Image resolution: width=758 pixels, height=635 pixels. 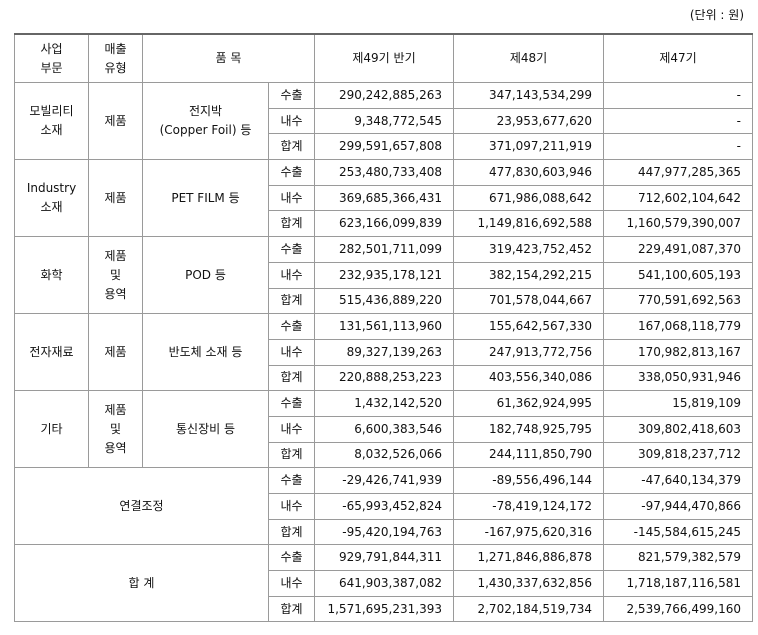 What do you see at coordinates (528, 301) in the screenshot?
I see `value-cell: 701,578,044,667` at bounding box center [528, 301].